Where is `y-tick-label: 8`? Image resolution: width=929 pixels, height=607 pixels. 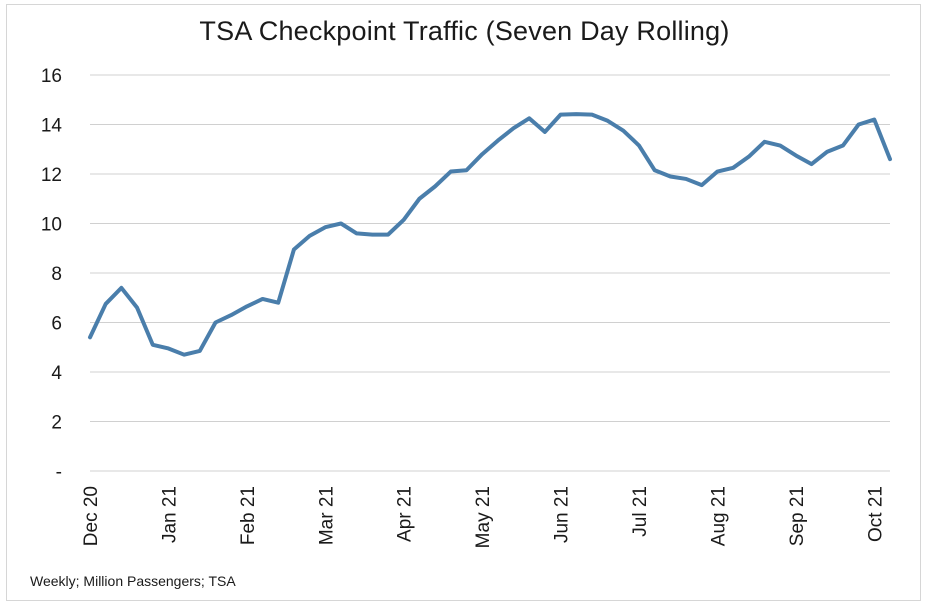 y-tick-label: 8 is located at coordinates (56, 274).